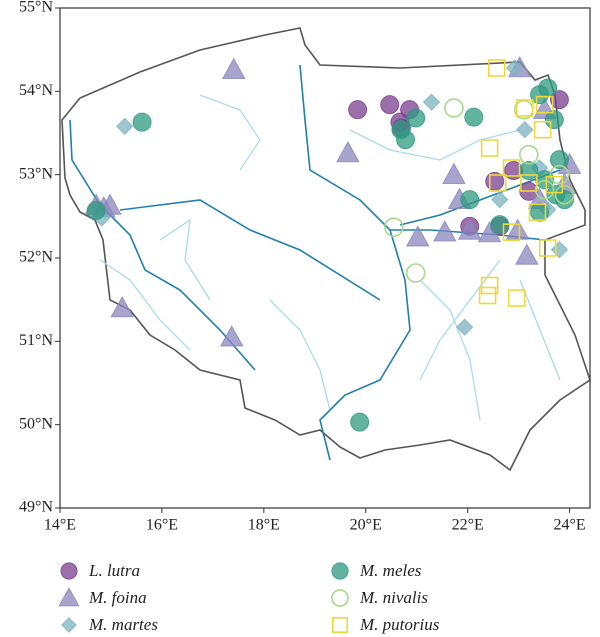 The image size is (600, 637). What do you see at coordinates (264, 525) in the screenshot?
I see `x-tick-label: 18°E` at bounding box center [264, 525].